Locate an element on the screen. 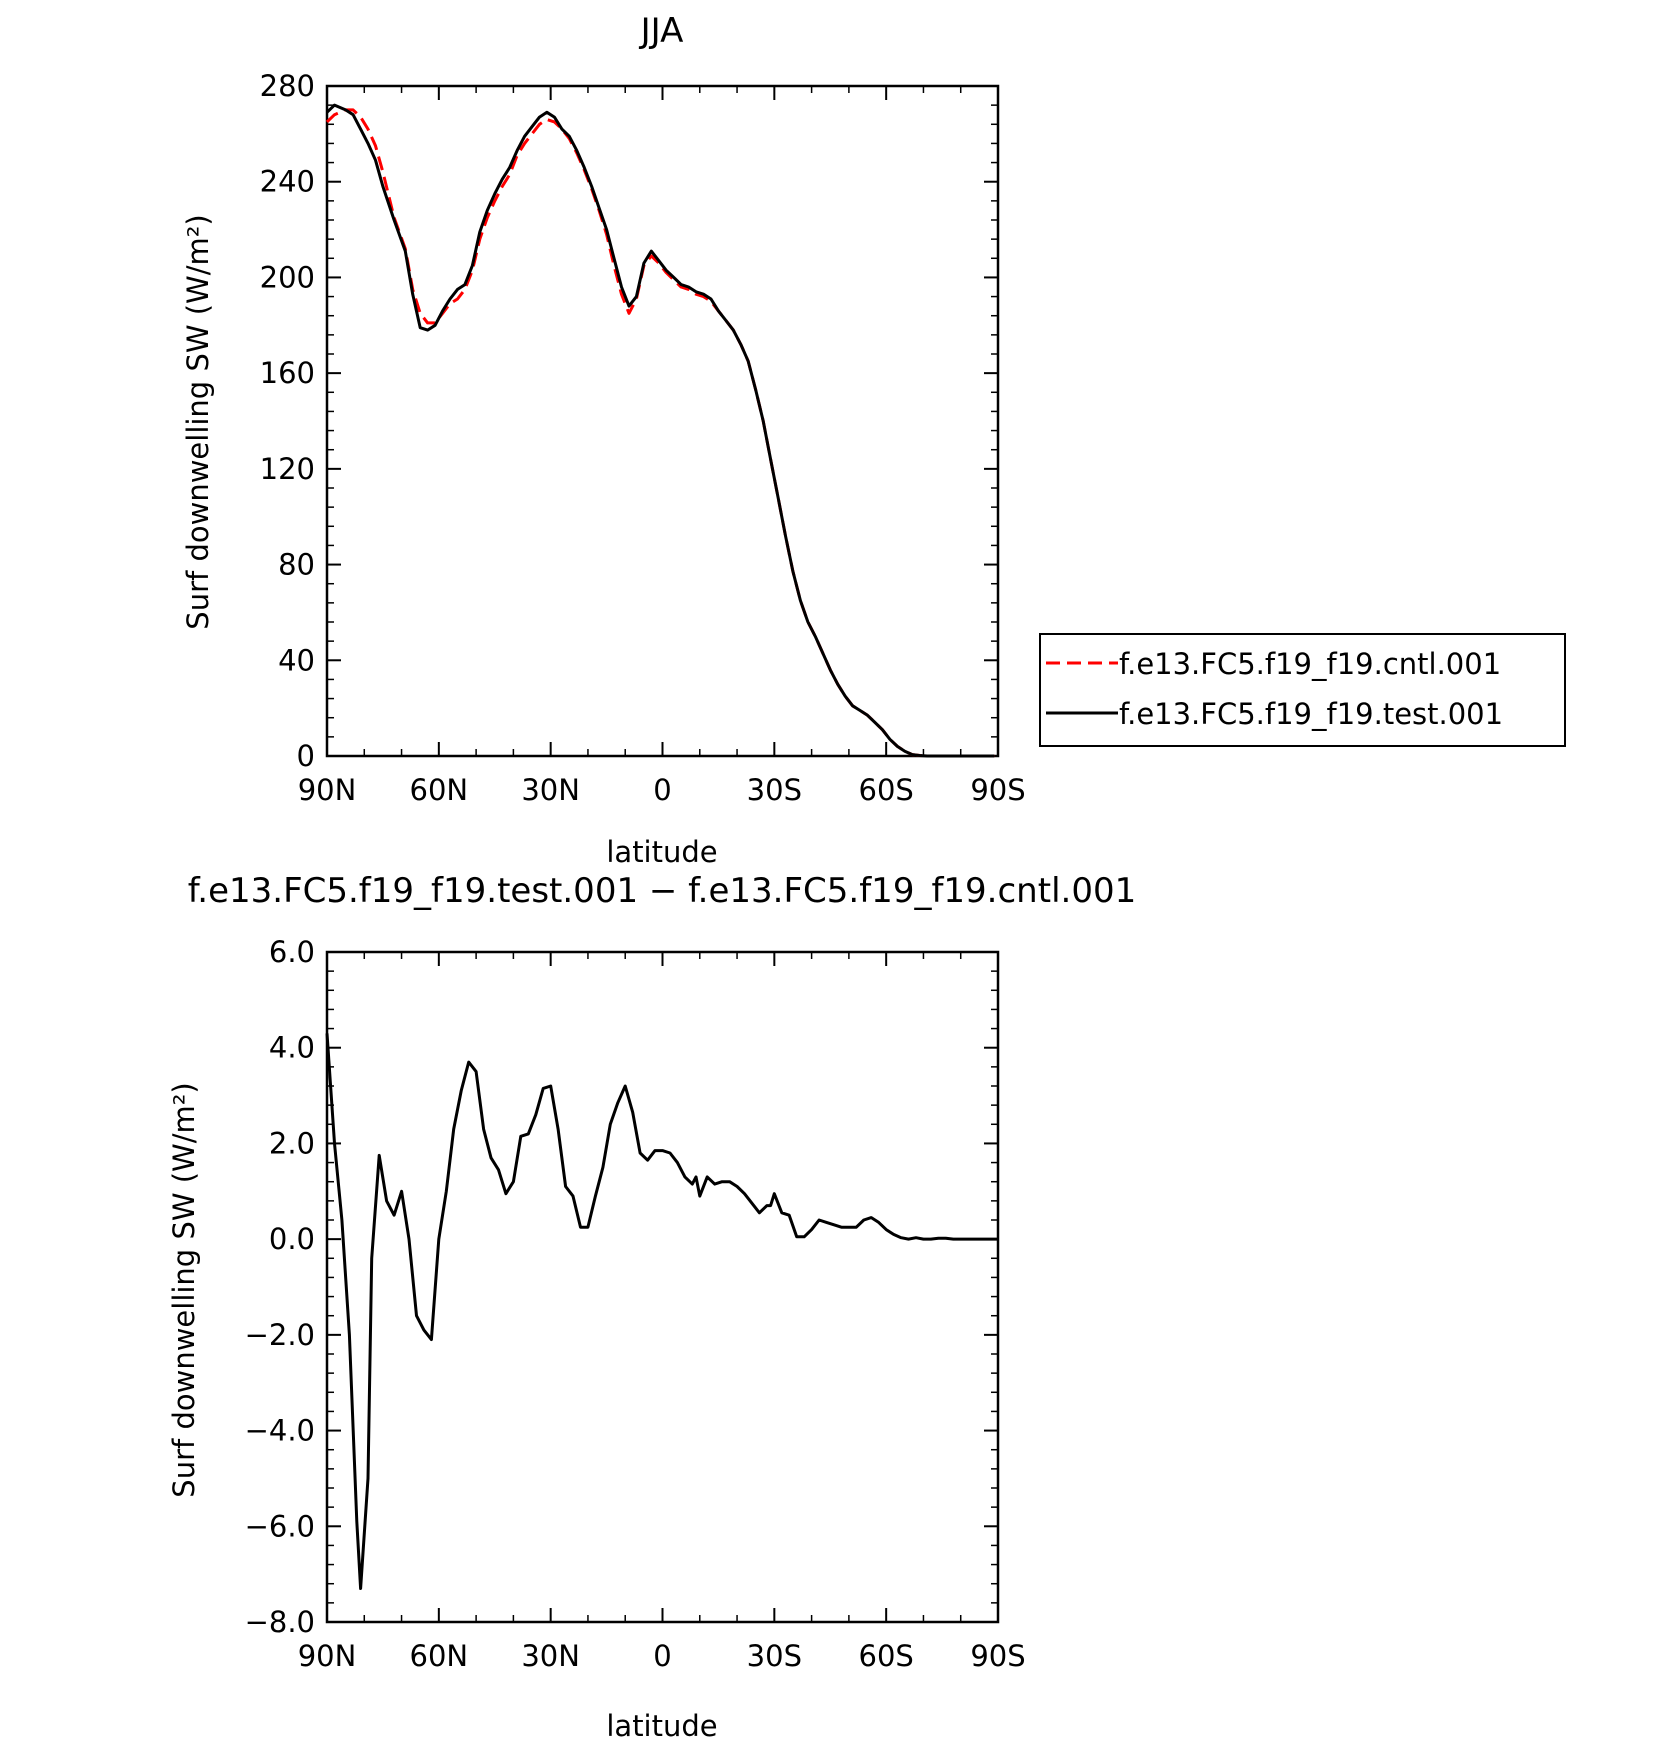 This screenshot has height=1747, width=1677. top-chart-series is located at coordinates (660, 430).